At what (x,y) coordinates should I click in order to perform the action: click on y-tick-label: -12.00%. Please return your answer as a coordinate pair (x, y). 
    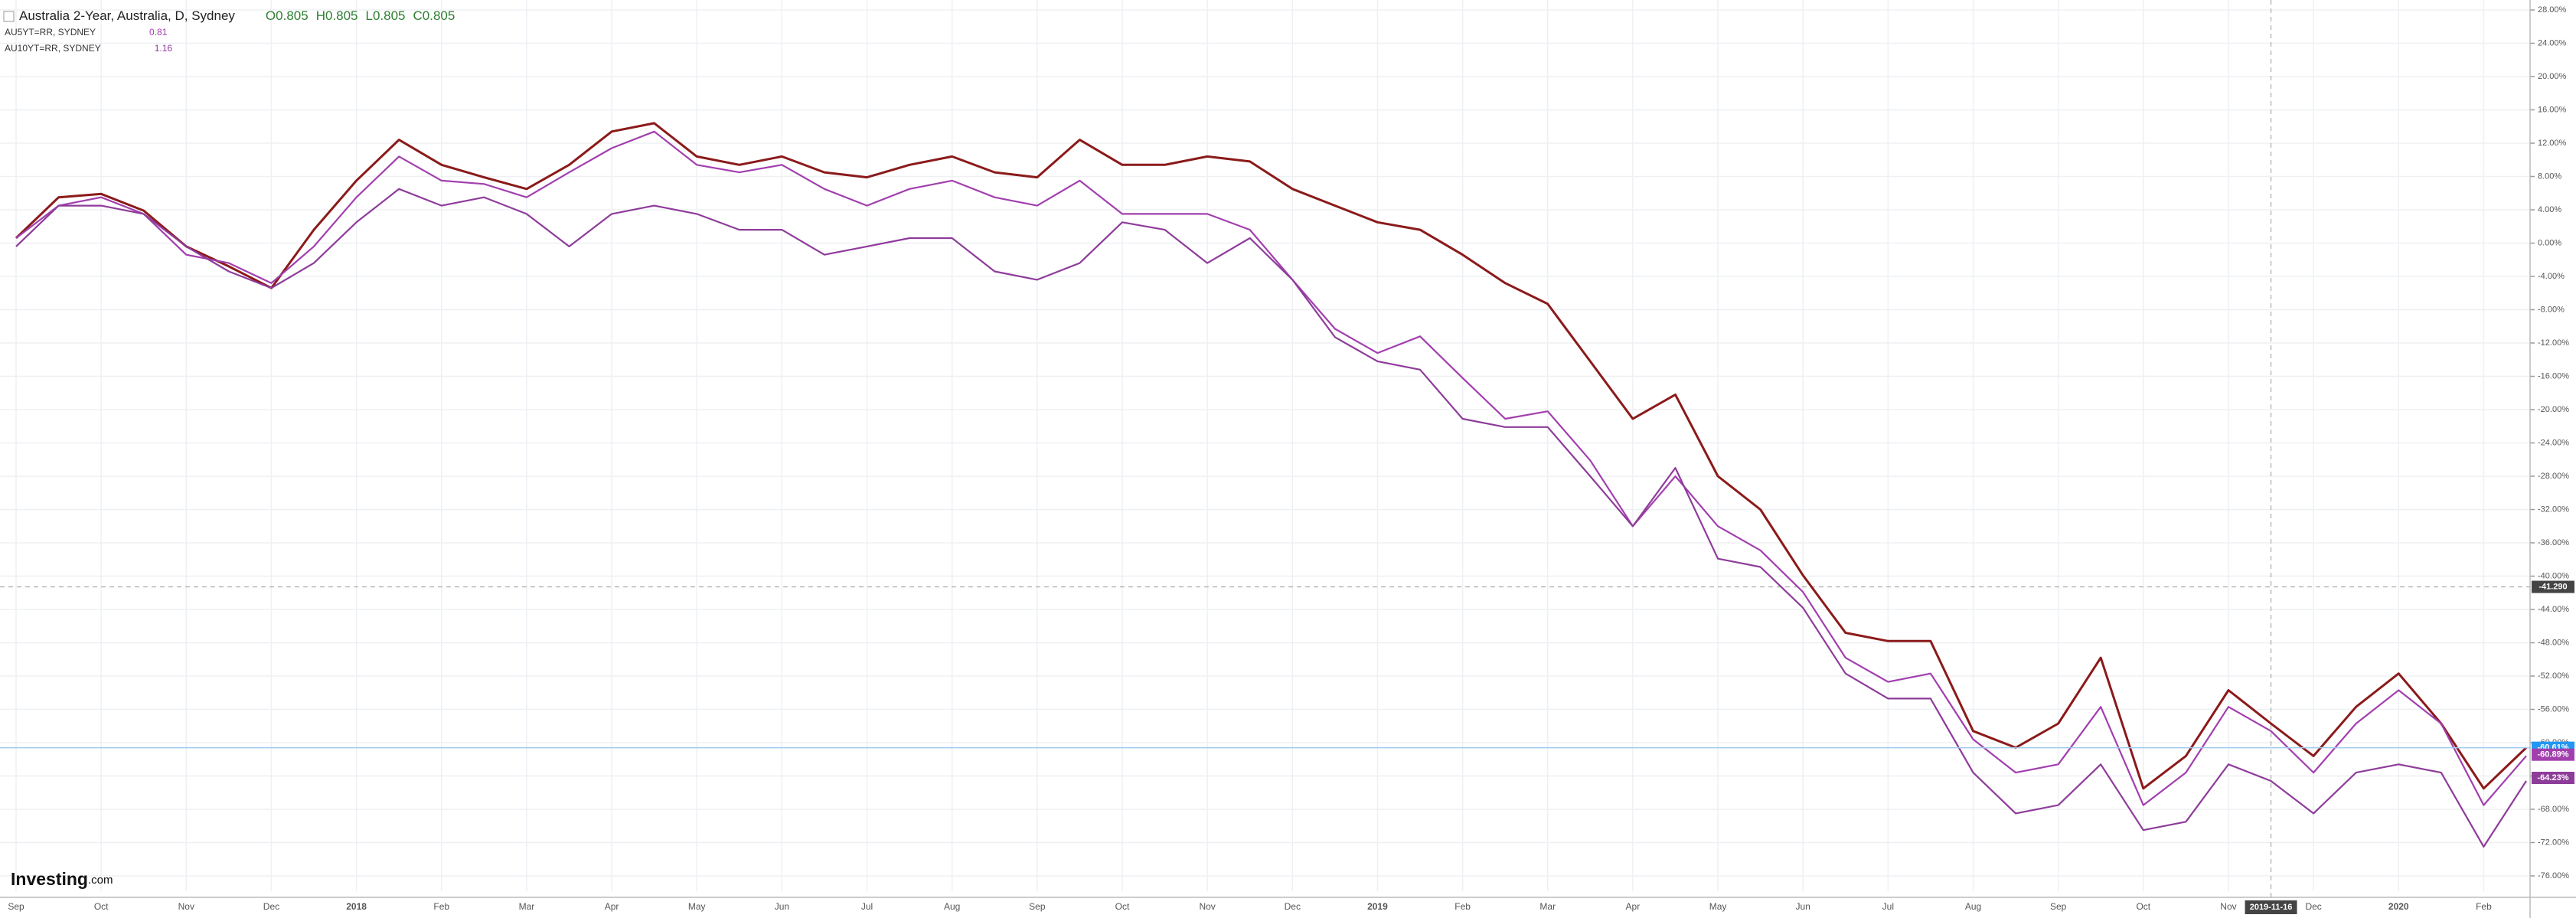
    Looking at the image, I should click on (2553, 343).